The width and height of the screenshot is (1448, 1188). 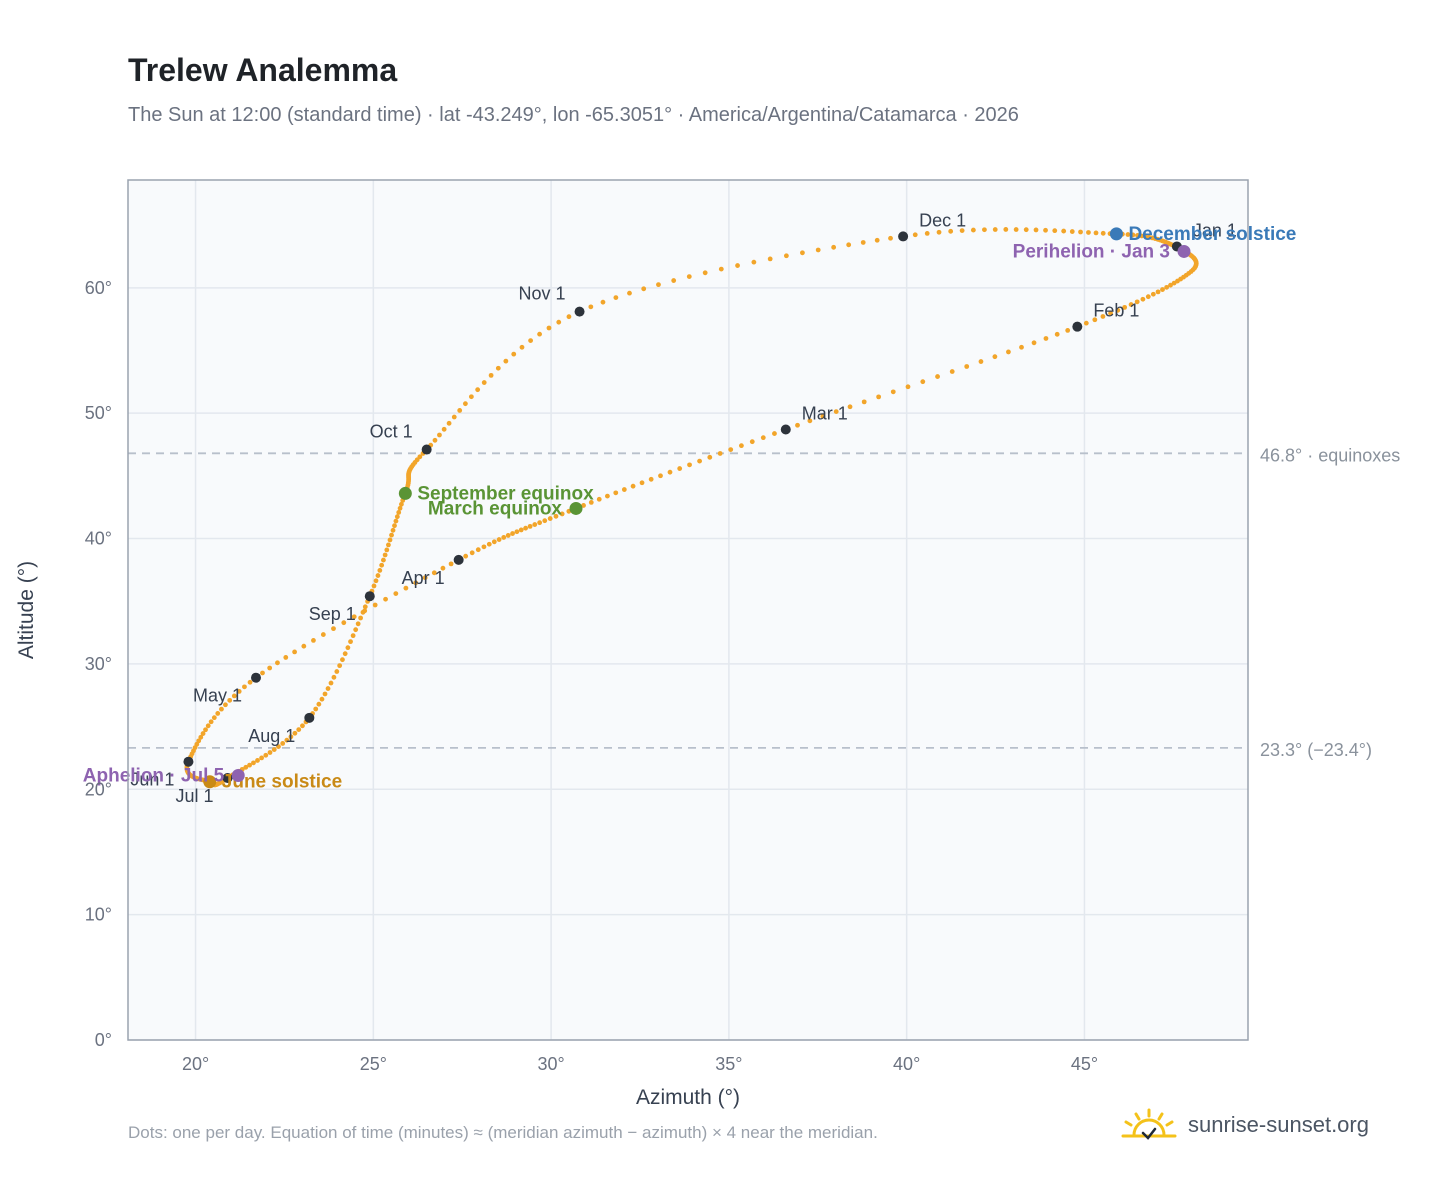 What do you see at coordinates (98, 288) in the screenshot?
I see `y-tick-label: 60°` at bounding box center [98, 288].